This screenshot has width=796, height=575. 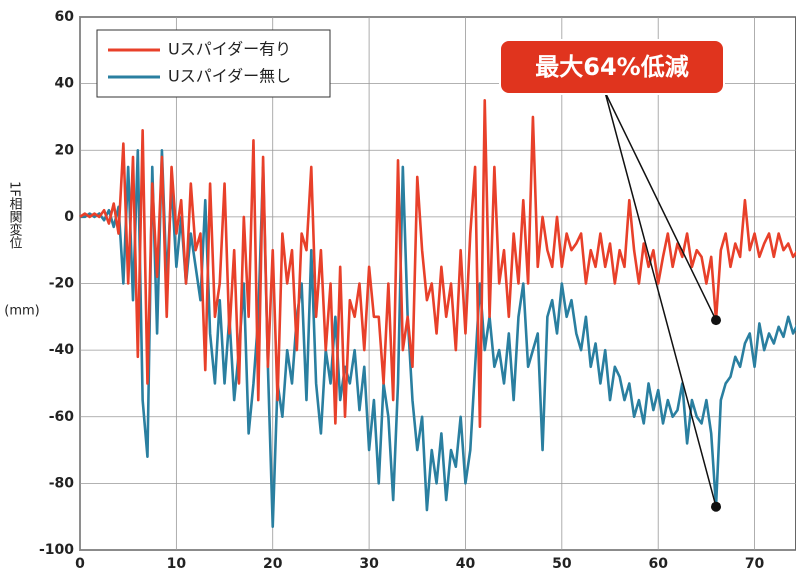 I want to click on y-tick-label: -100, so click(x=56, y=550).